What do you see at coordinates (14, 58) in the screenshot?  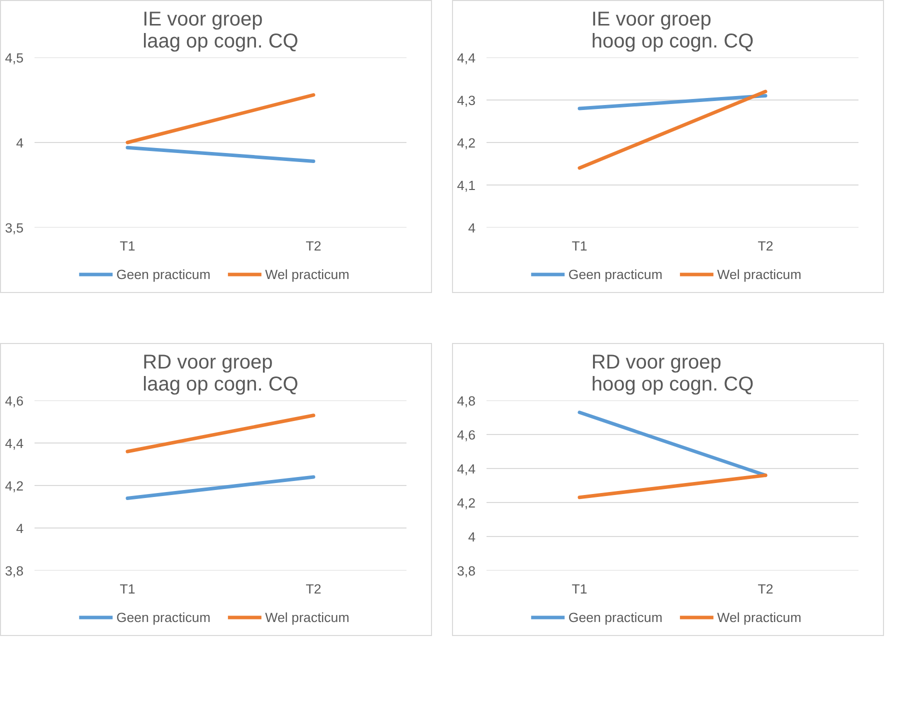 I see `y-tick-label: 4,5` at bounding box center [14, 58].